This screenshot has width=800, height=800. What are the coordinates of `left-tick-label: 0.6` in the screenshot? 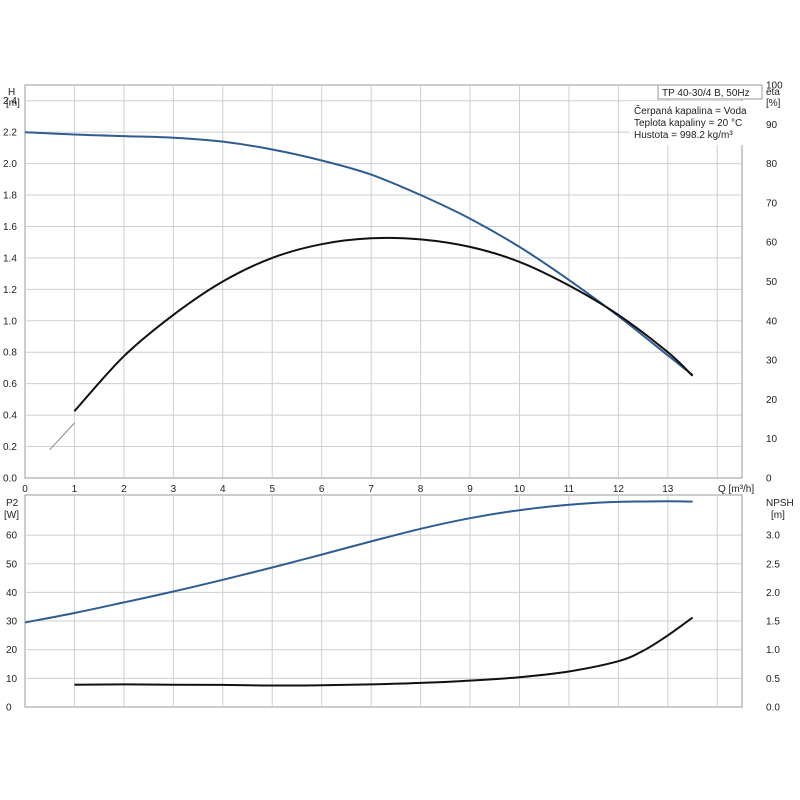 It's located at (10, 384).